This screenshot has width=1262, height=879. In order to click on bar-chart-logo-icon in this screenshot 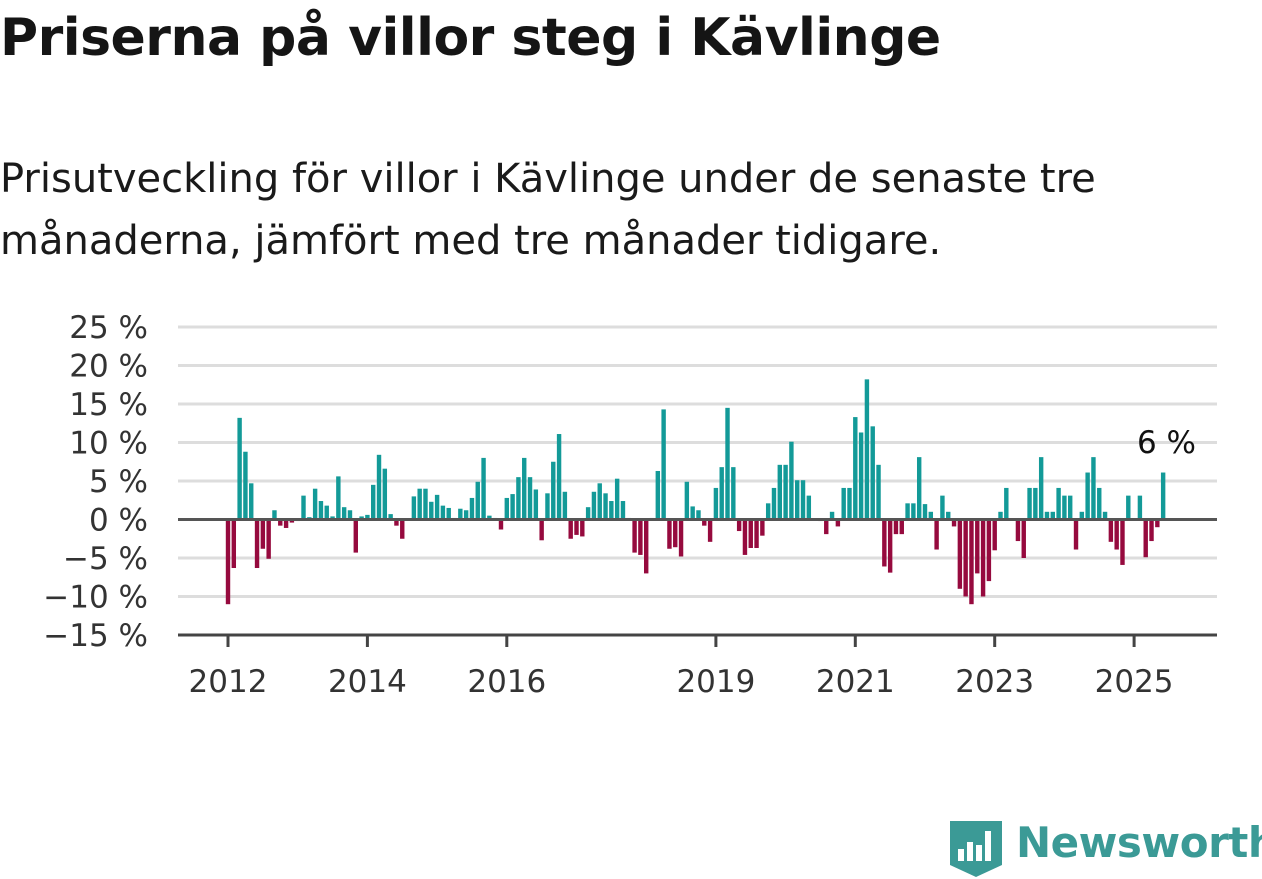, I will do `click(976, 849)`.